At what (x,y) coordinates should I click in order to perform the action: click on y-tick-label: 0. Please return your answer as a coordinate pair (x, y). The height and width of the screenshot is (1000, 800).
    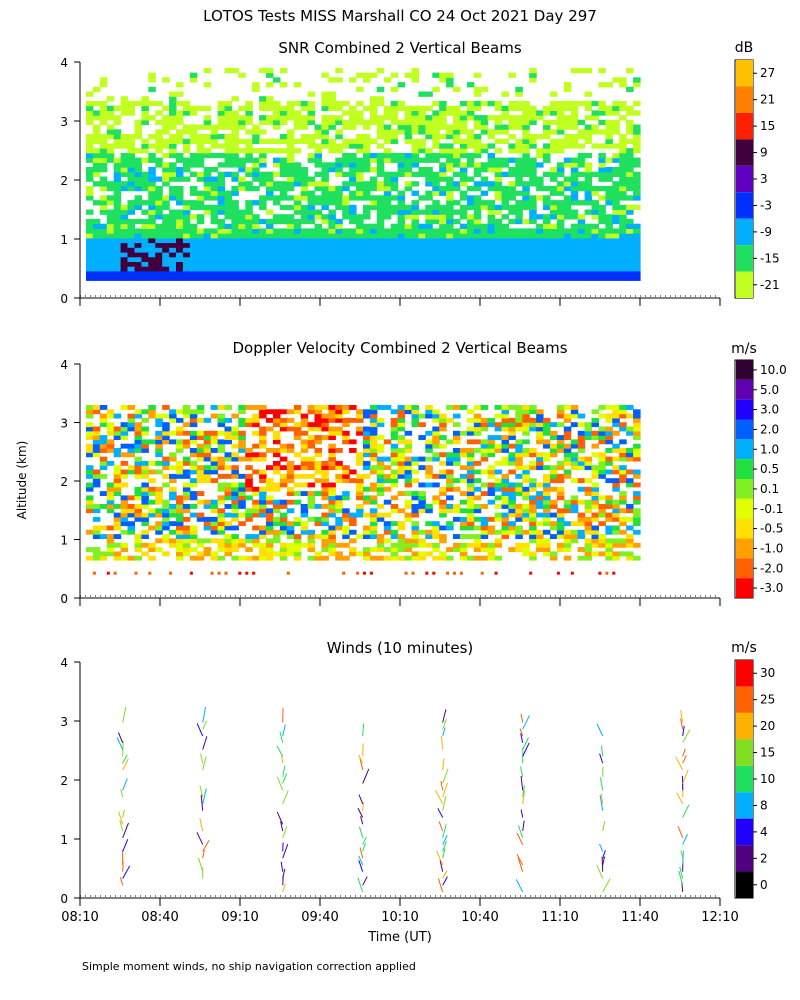
    Looking at the image, I should click on (64, 299).